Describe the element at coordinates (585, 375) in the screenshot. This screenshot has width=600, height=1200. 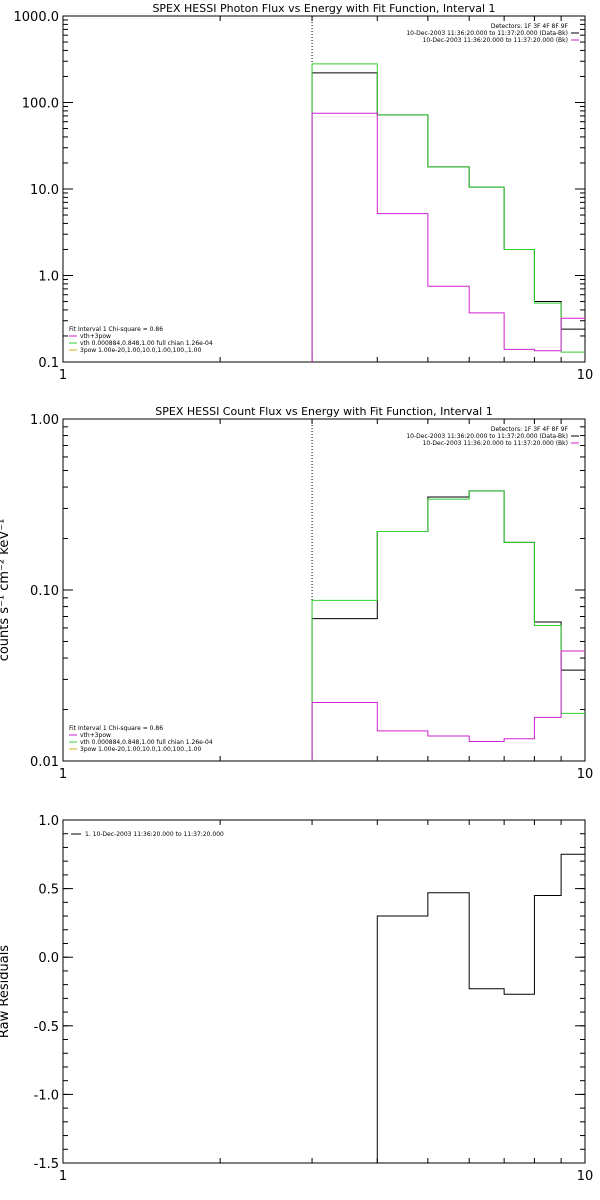
I see `x-tick-label-1-1: 10` at that location.